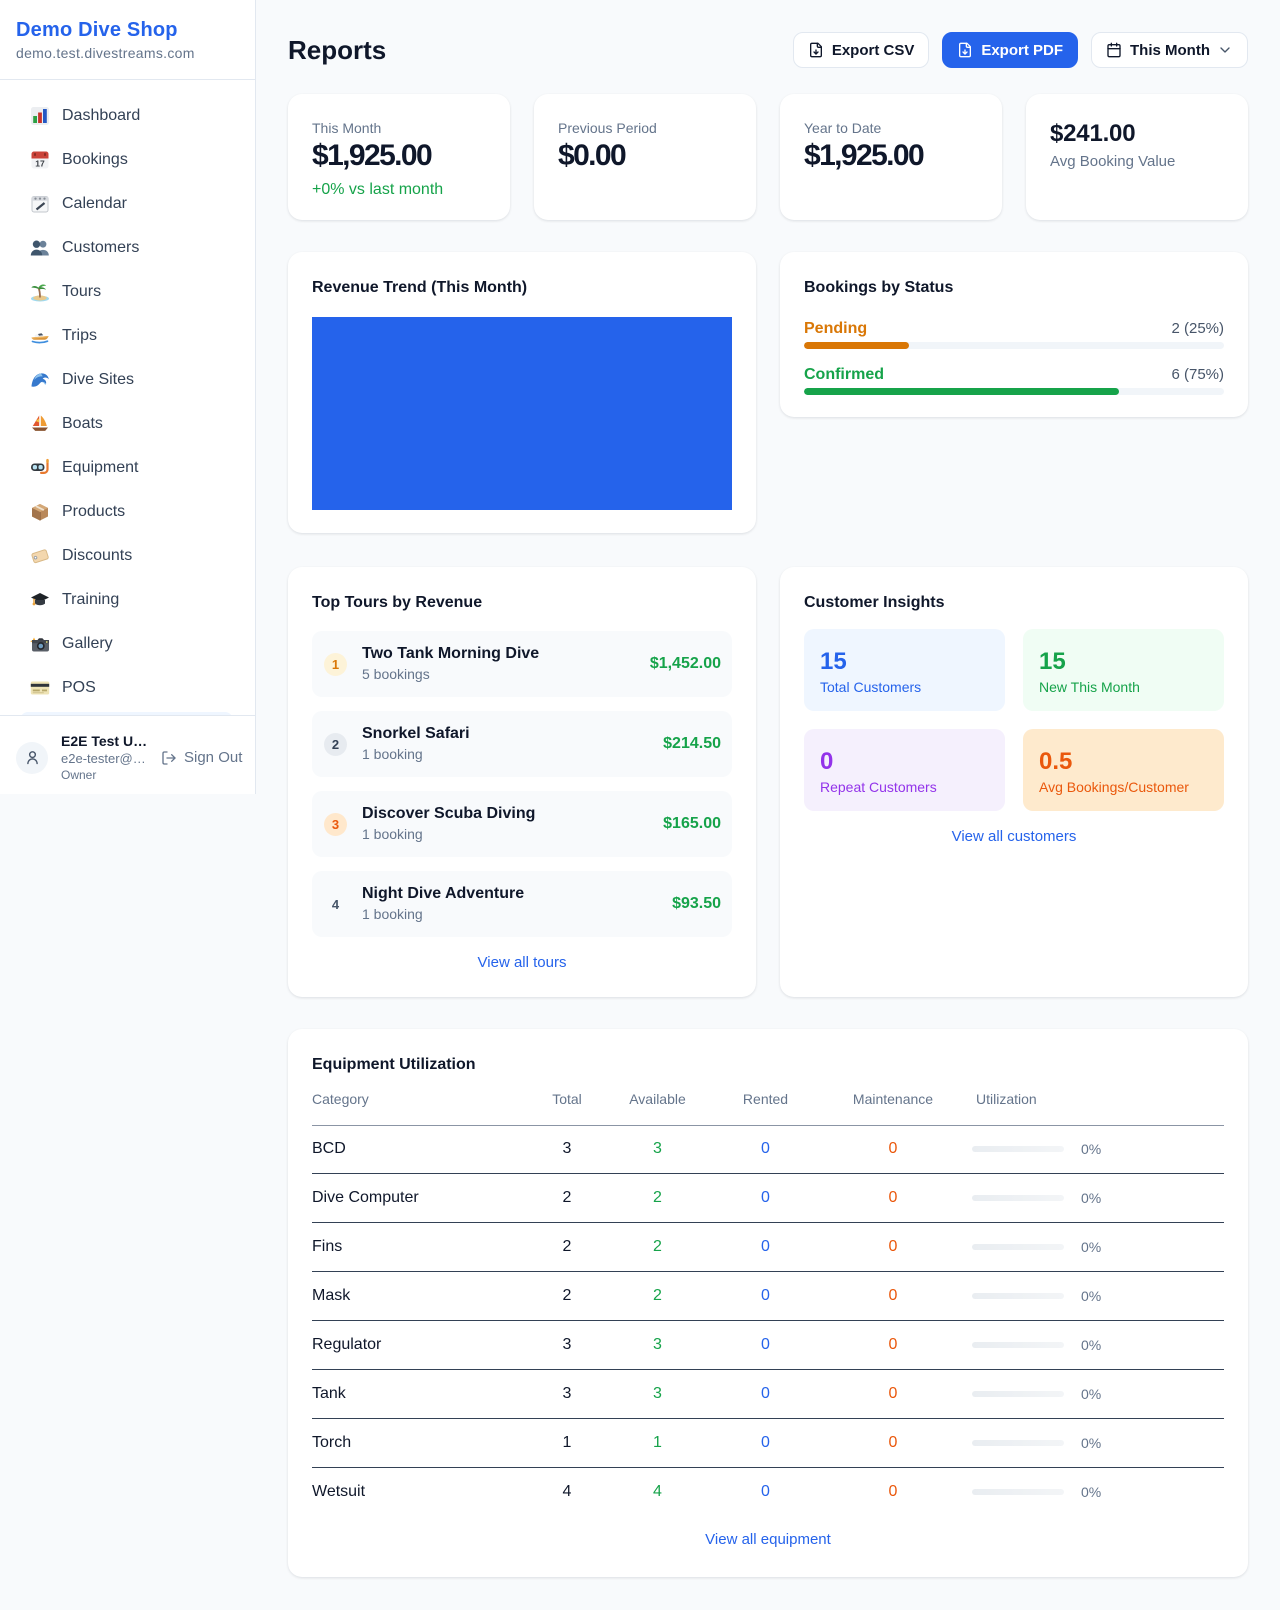 This screenshot has width=1280, height=1610. I want to click on svg-text: 17, so click(40, 164).